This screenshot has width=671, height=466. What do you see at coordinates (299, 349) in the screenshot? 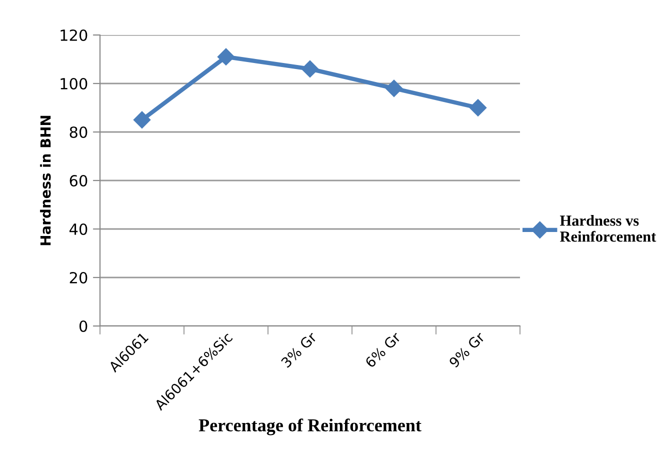
I see `x-tick-label: 3% Gr` at bounding box center [299, 349].